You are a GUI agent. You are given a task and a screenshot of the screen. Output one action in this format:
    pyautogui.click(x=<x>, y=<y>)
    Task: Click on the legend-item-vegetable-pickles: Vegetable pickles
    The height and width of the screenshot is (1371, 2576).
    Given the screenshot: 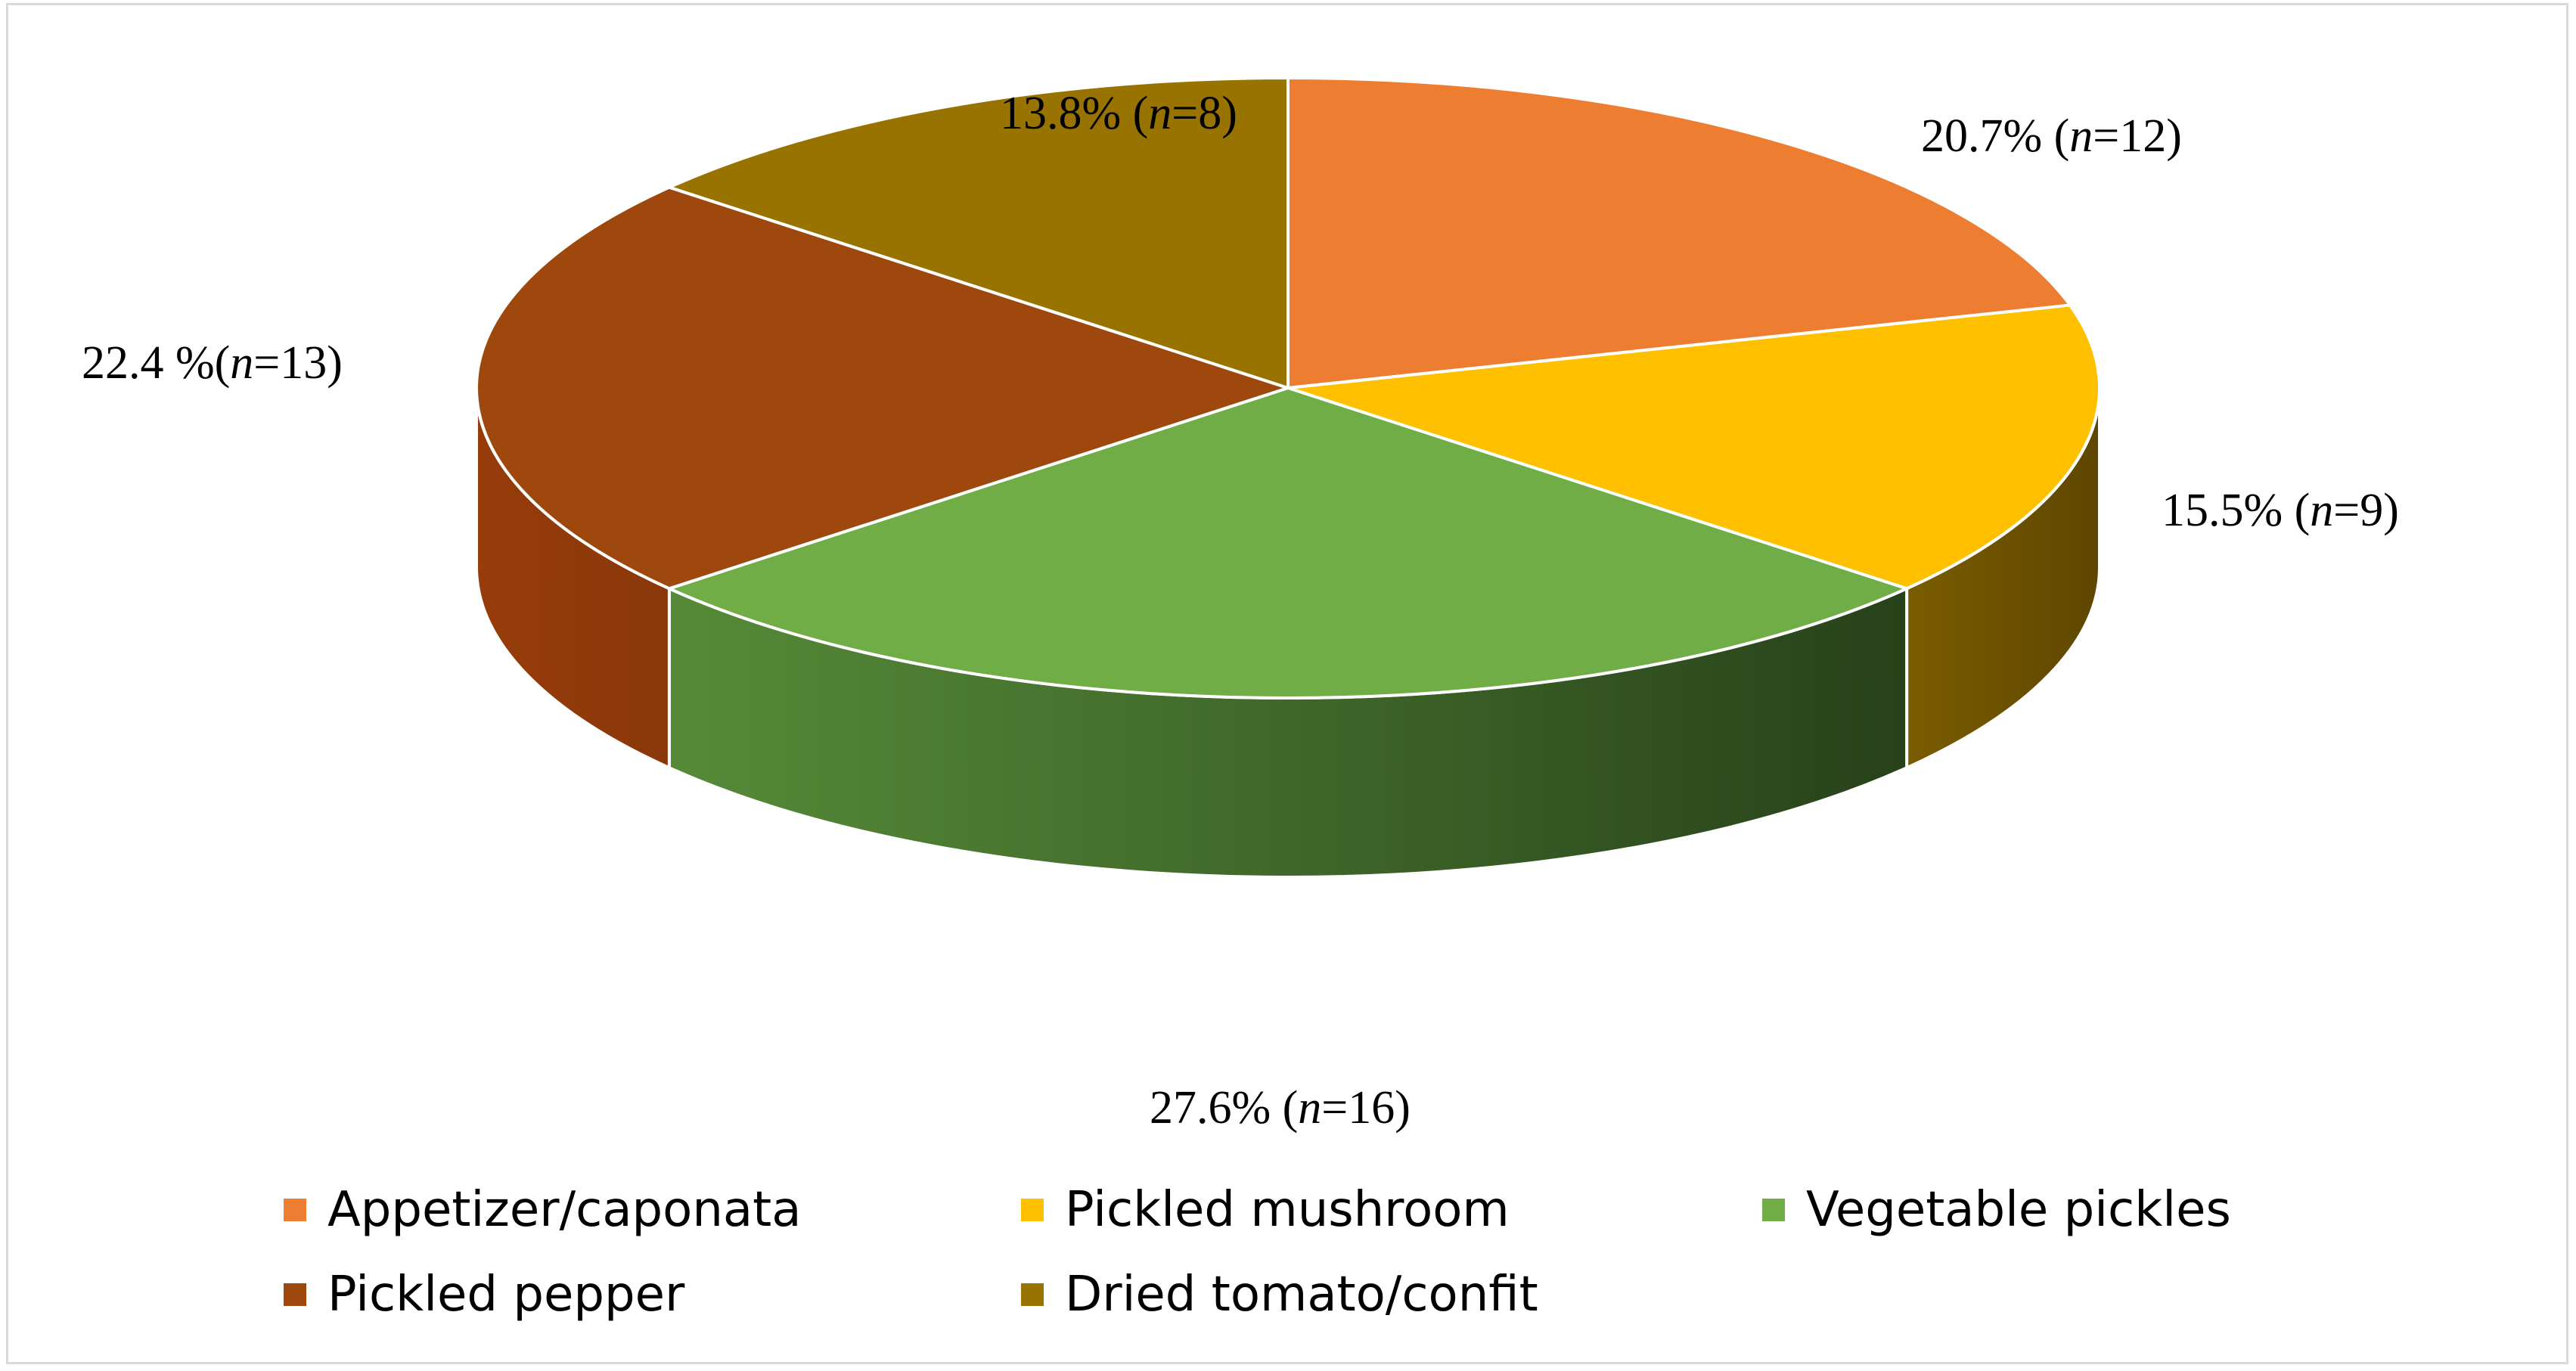 What is the action you would take?
    pyautogui.click(x=1996, y=1210)
    